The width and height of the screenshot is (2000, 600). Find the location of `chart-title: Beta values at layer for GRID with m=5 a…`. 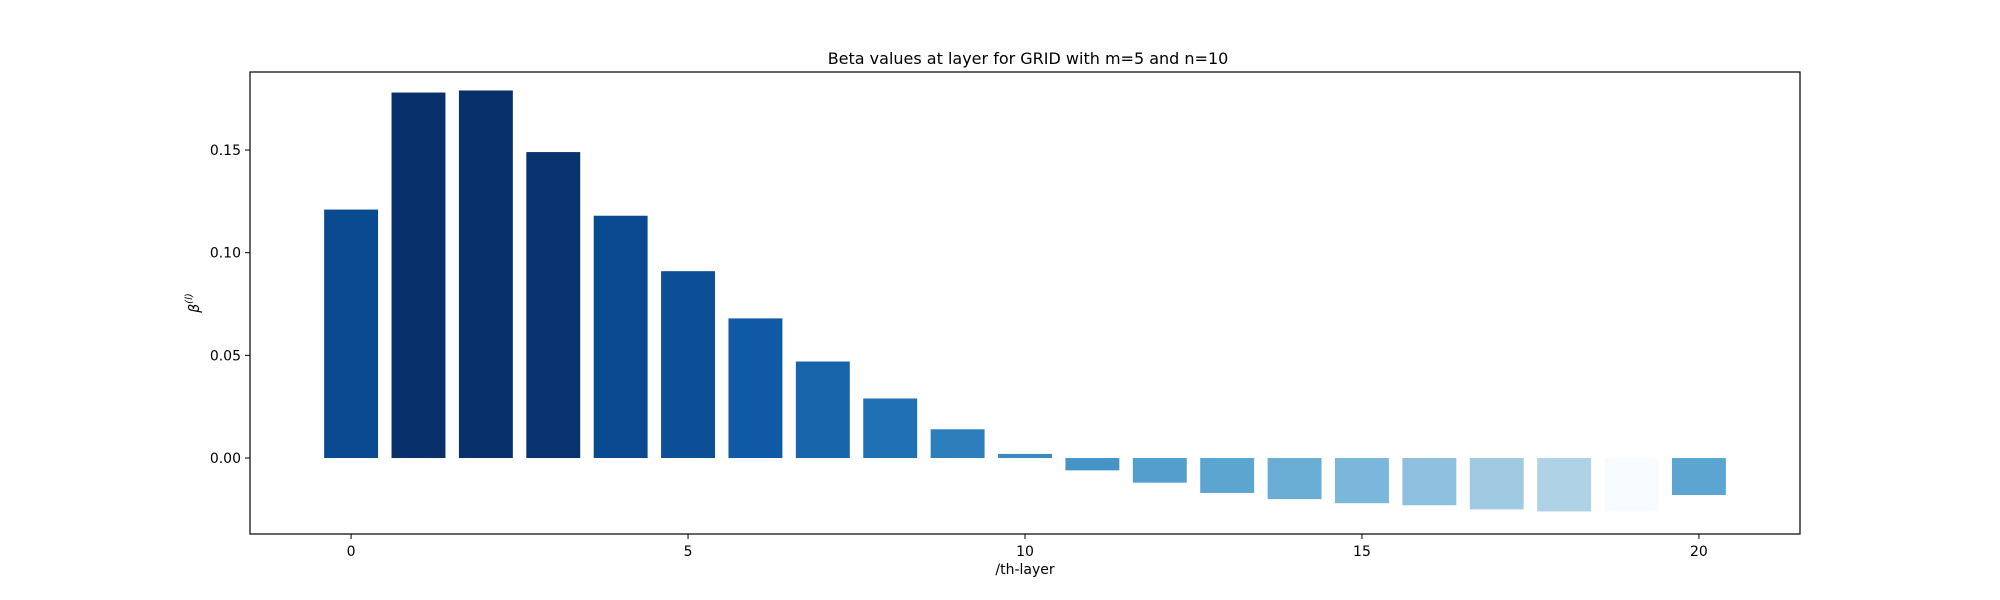

chart-title: Beta values at layer for GRID with m=5 a… is located at coordinates (1028, 58).